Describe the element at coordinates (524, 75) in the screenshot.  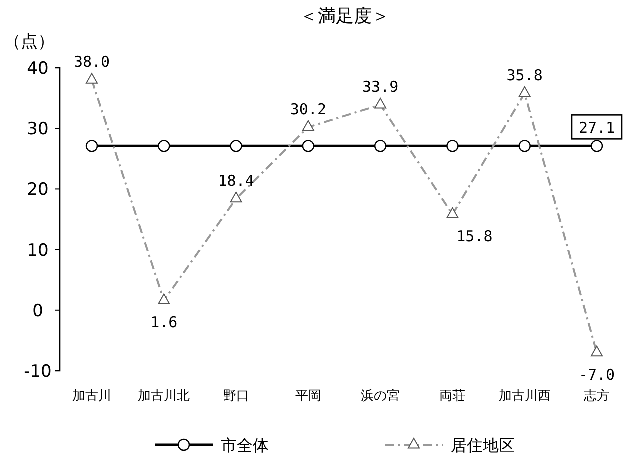
I see `data-label: 35.8` at that location.